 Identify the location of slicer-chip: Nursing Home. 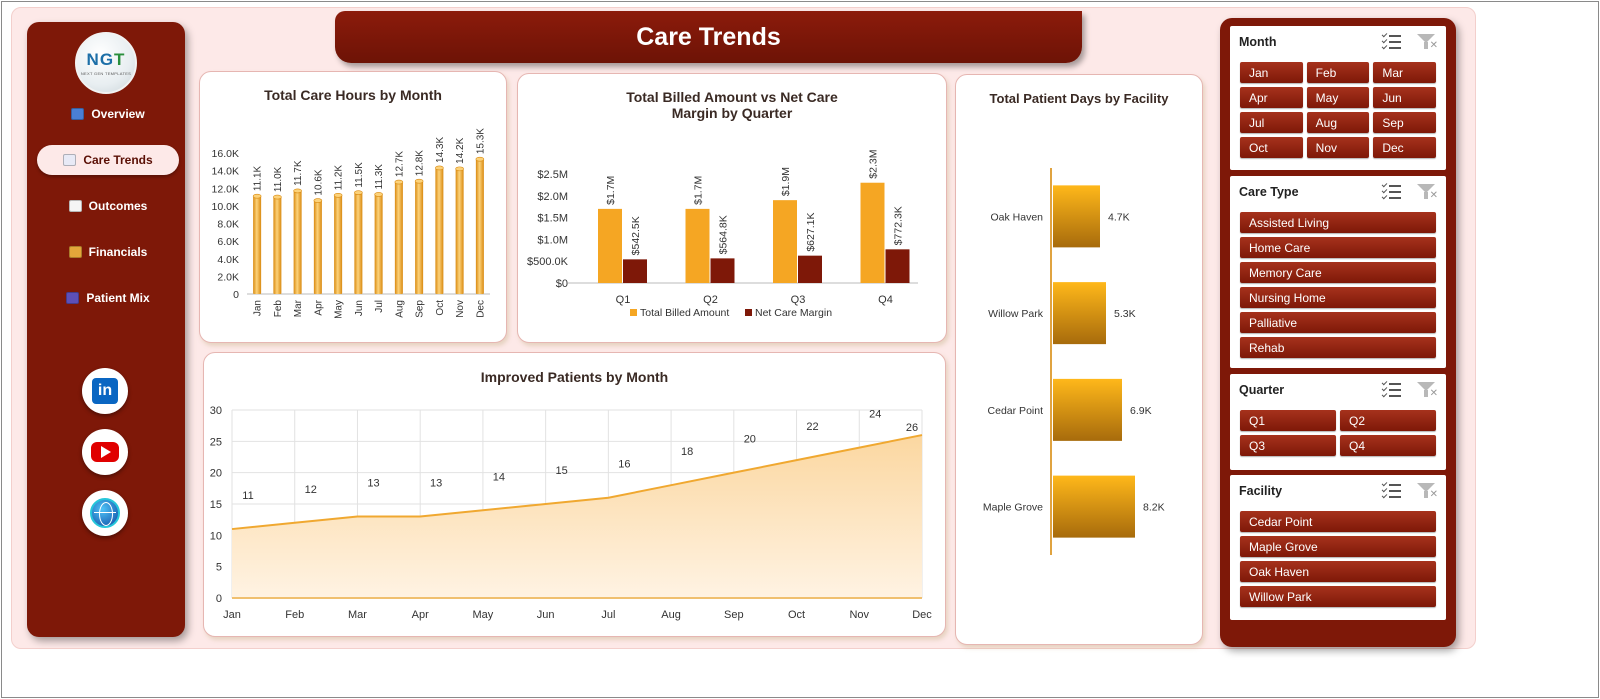
(1338, 297).